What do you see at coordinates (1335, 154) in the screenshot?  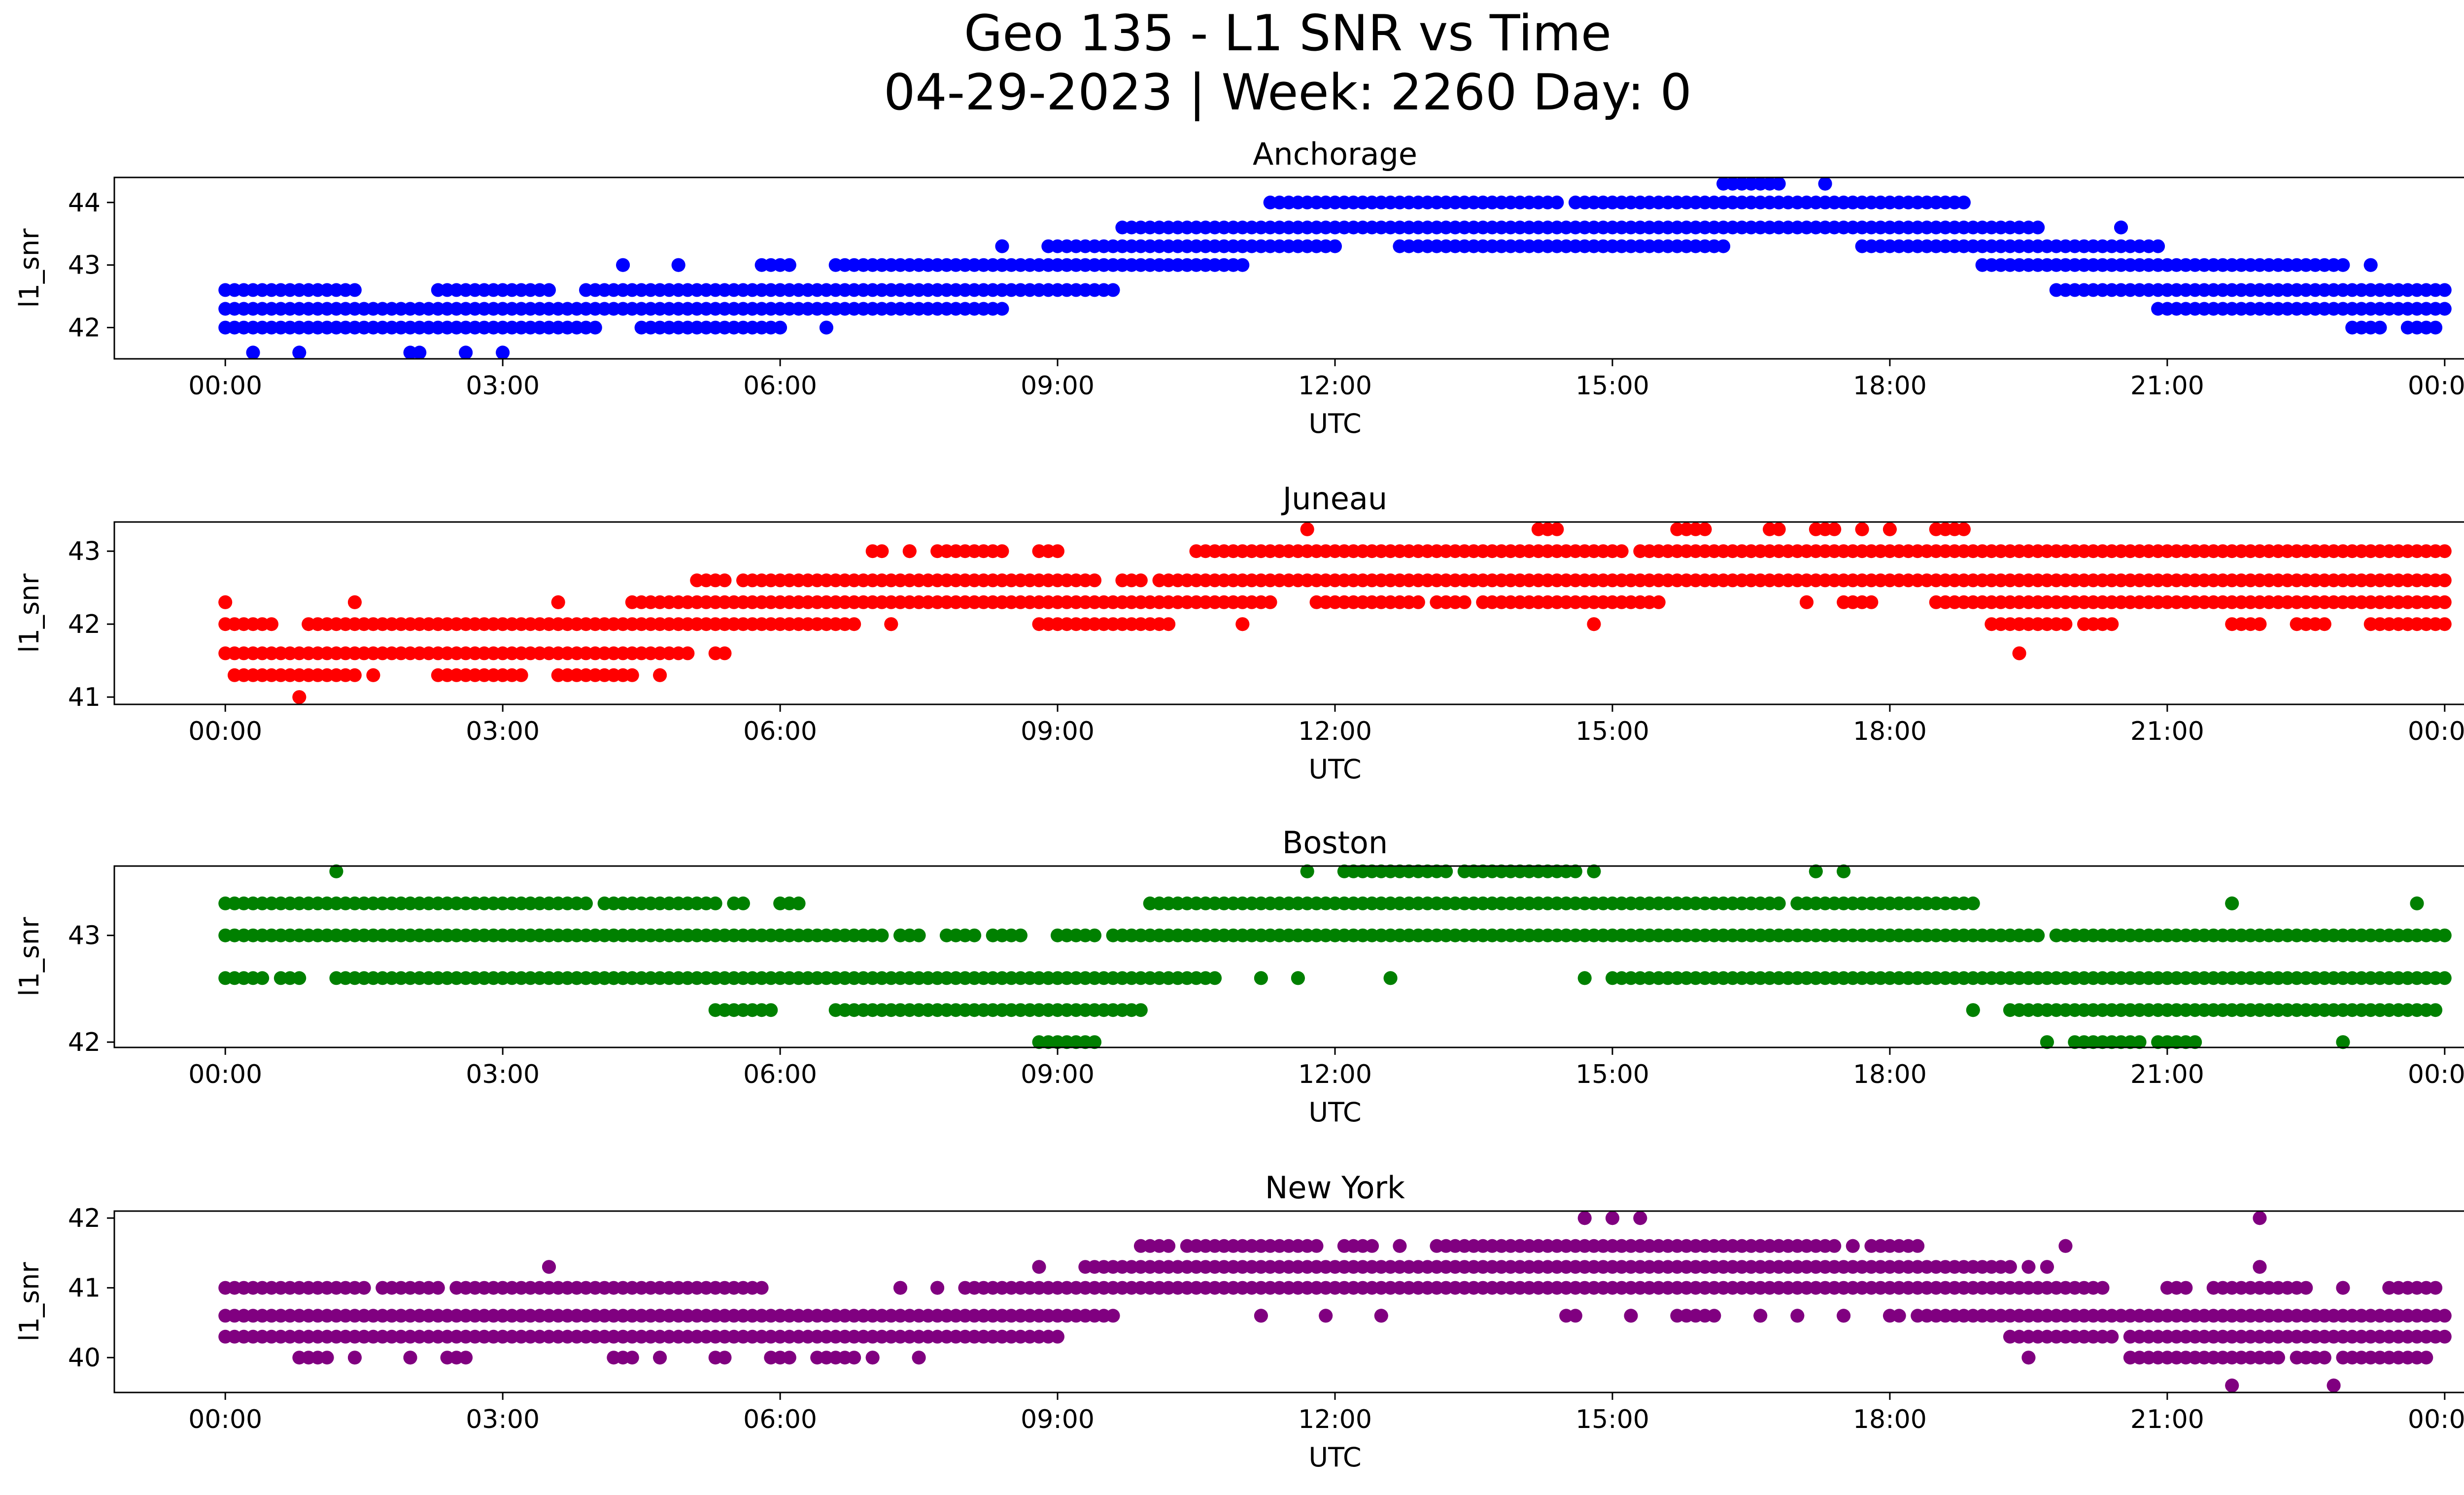 I see `subplot-title: Anchorage` at bounding box center [1335, 154].